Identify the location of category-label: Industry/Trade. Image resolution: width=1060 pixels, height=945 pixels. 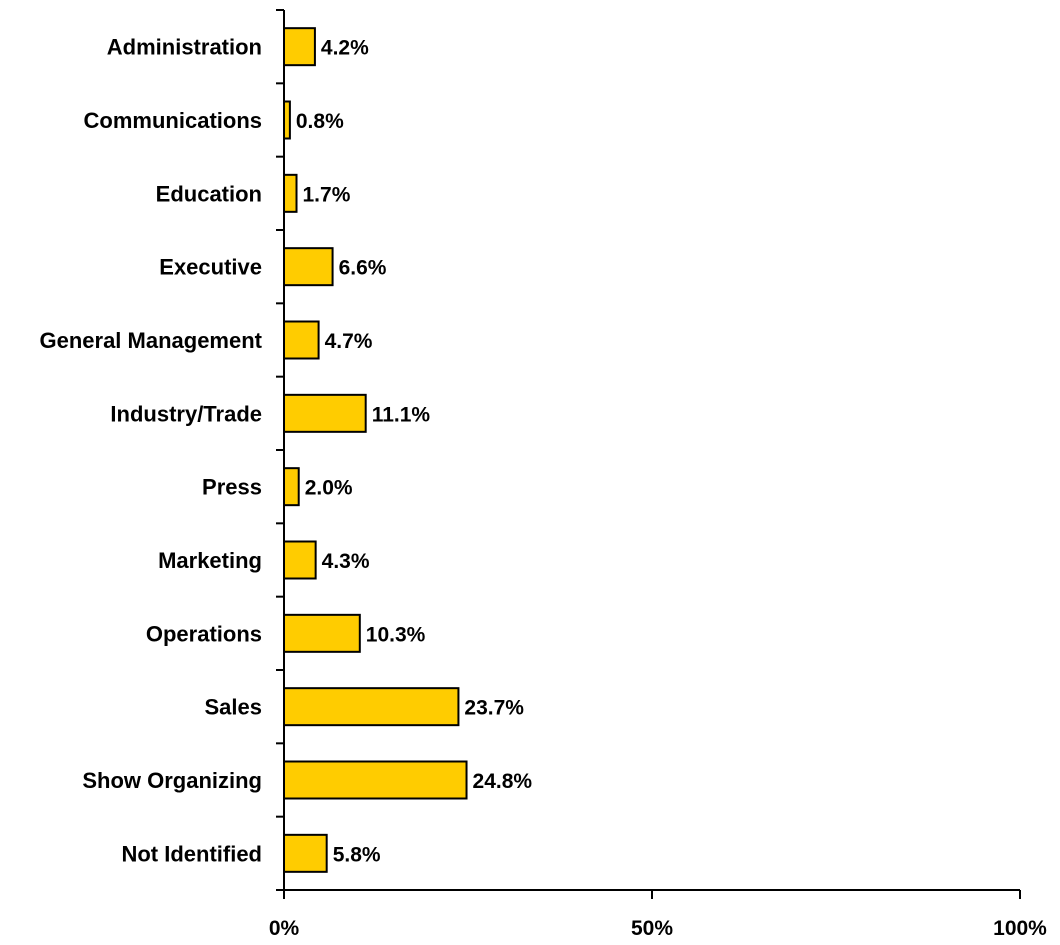
(186, 413).